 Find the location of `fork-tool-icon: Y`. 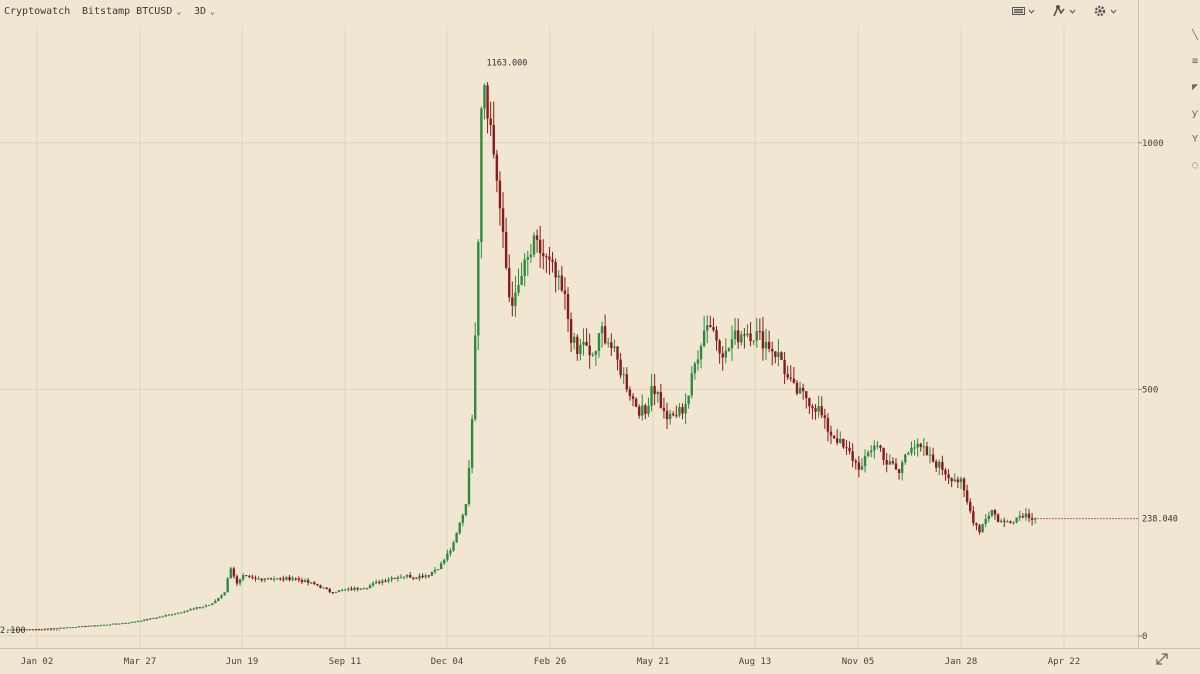

fork-tool-icon: Y is located at coordinates (1195, 139).